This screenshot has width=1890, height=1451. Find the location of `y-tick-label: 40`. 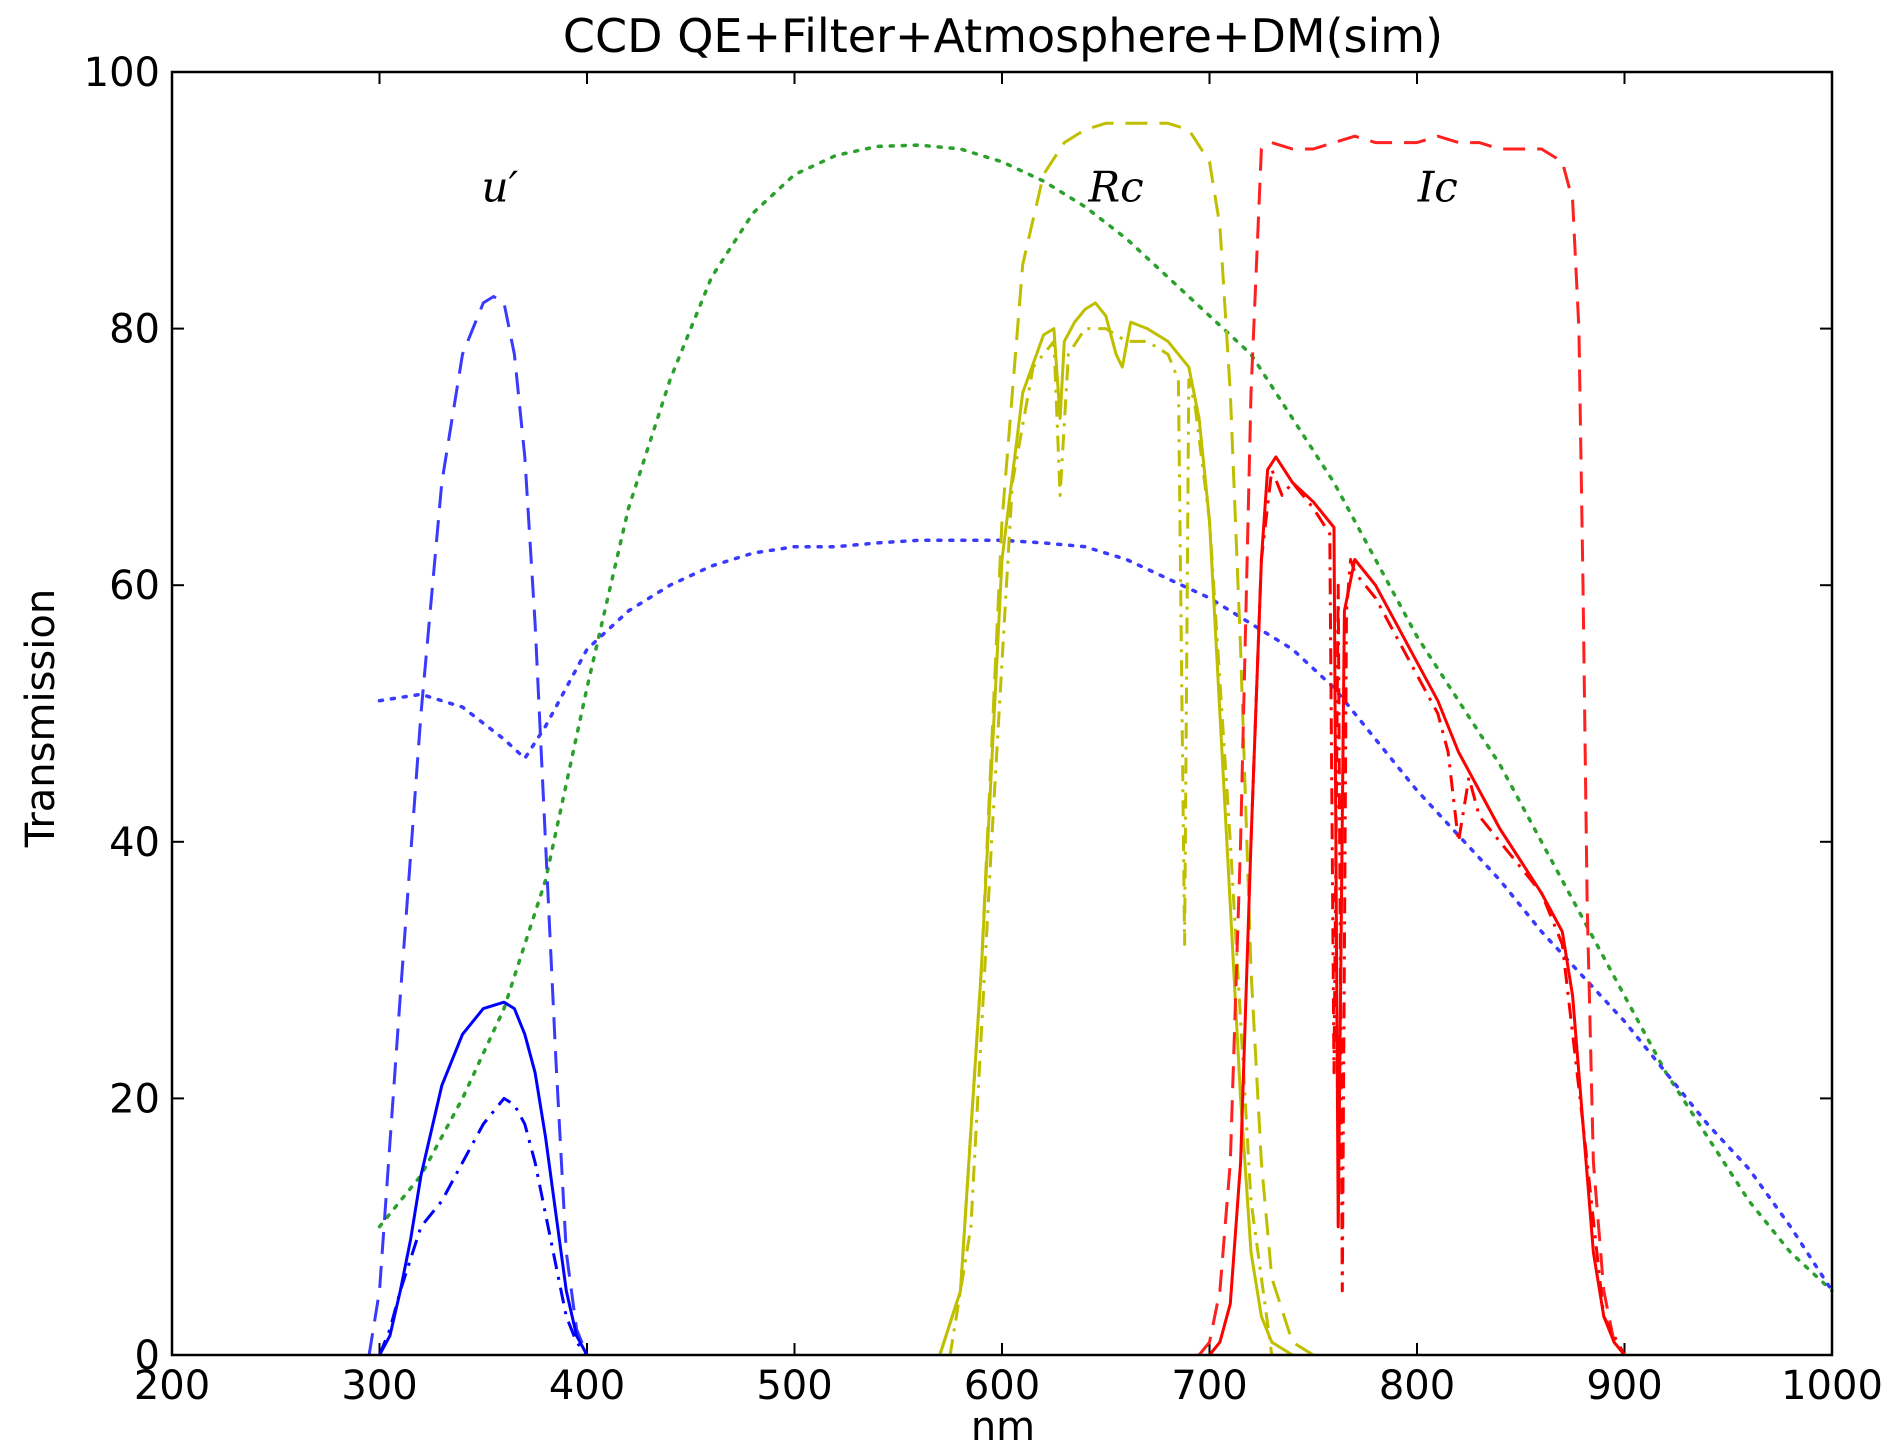

y-tick-label: 40 is located at coordinates (134, 843).